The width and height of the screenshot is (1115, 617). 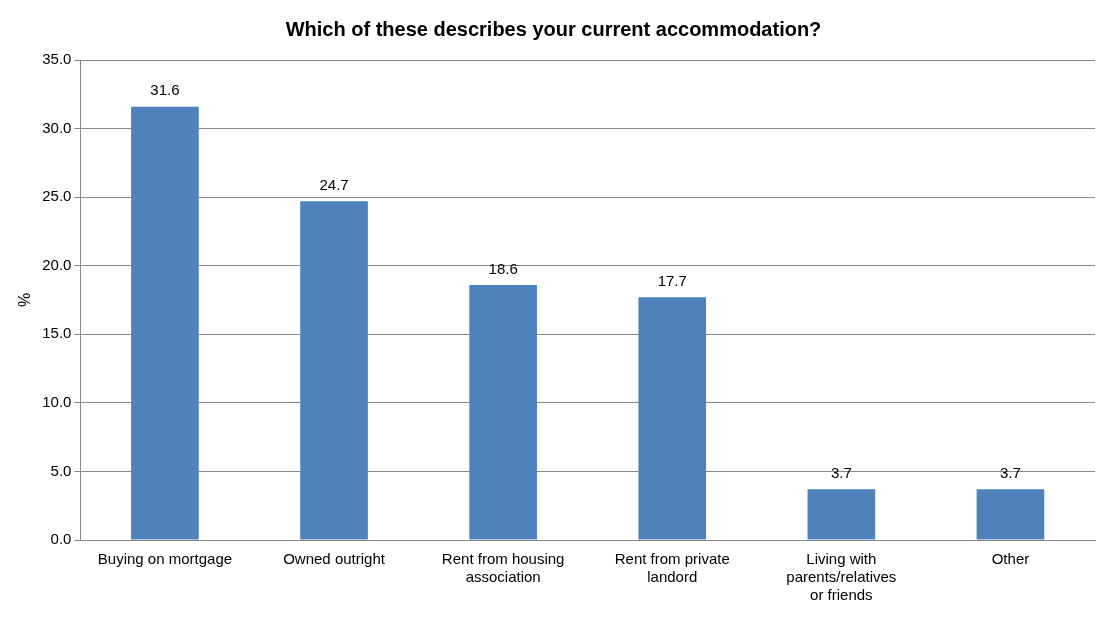 What do you see at coordinates (57, 127) in the screenshot?
I see `y-tick-label: 30.0` at bounding box center [57, 127].